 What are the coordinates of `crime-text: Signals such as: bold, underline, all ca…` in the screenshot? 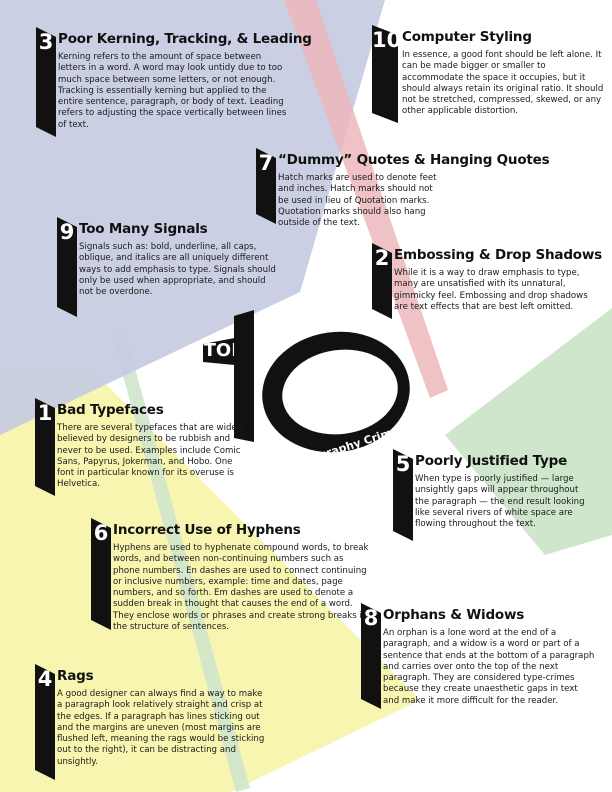 It's located at (177, 270).